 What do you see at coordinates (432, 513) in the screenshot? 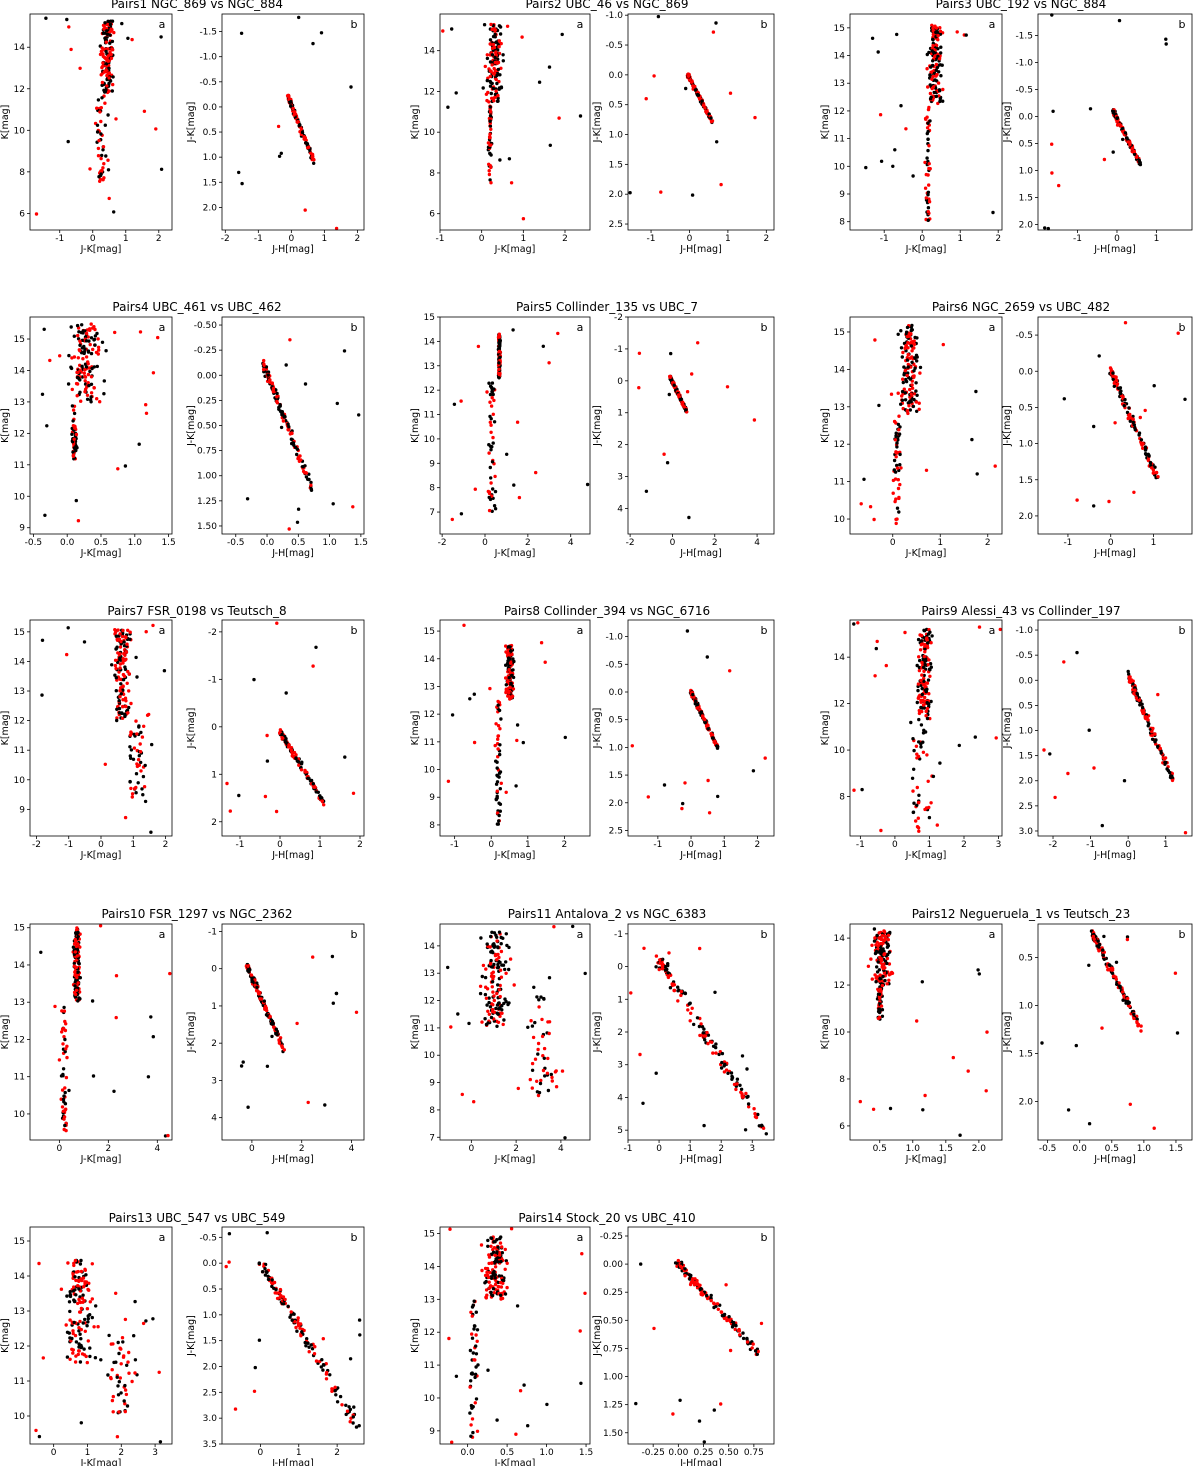
I see `y-tick-label: 7` at bounding box center [432, 513].